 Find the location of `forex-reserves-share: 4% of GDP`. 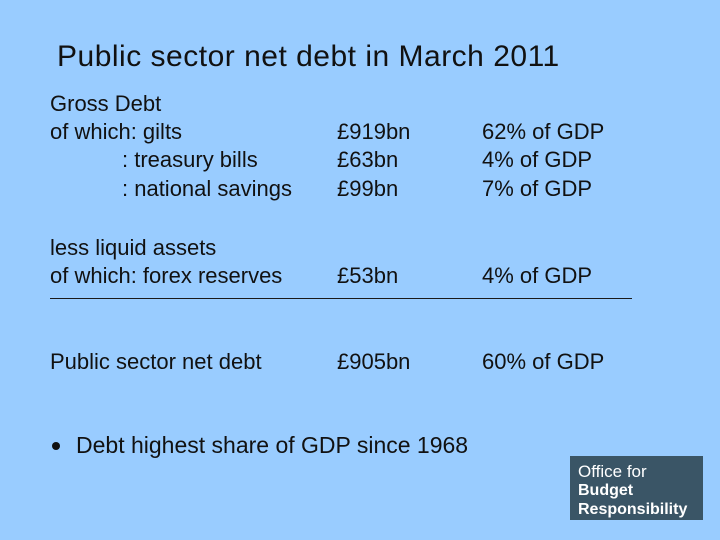

forex-reserves-share: 4% of GDP is located at coordinates (537, 275).